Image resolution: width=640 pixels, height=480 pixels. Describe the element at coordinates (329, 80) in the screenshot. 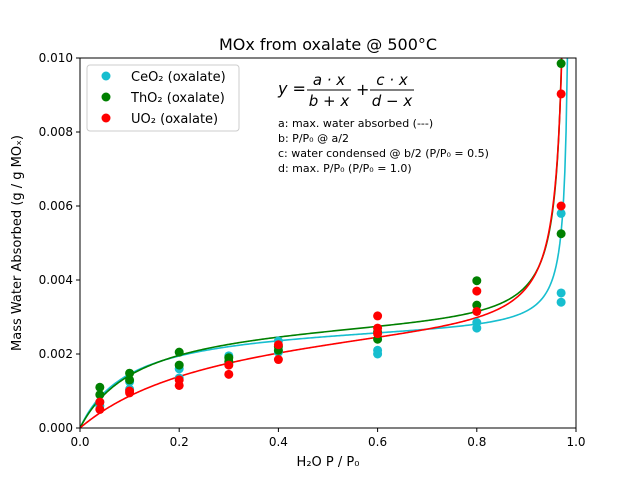

I see `equation-numerator-1: a · x` at that location.